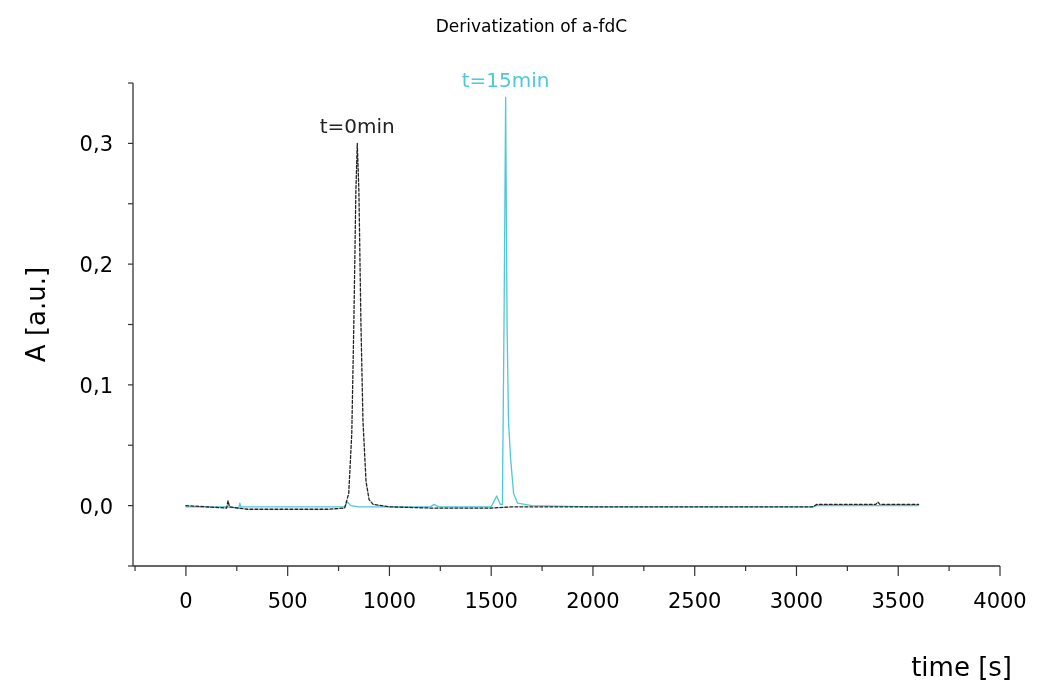 Image resolution: width=1037 pixels, height=691 pixels. What do you see at coordinates (389, 601) in the screenshot?
I see `x-tick-label: 1000` at bounding box center [389, 601].